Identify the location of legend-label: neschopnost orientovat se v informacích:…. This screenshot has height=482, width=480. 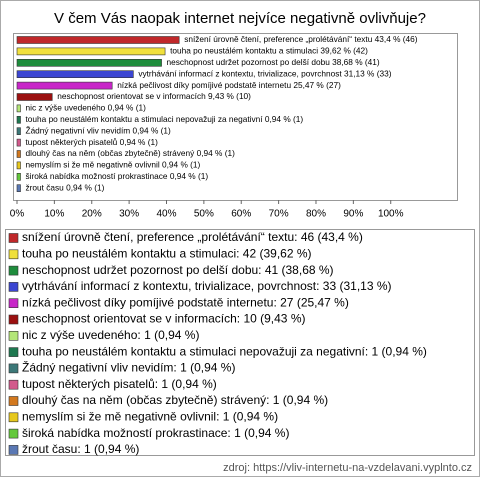
(163, 319).